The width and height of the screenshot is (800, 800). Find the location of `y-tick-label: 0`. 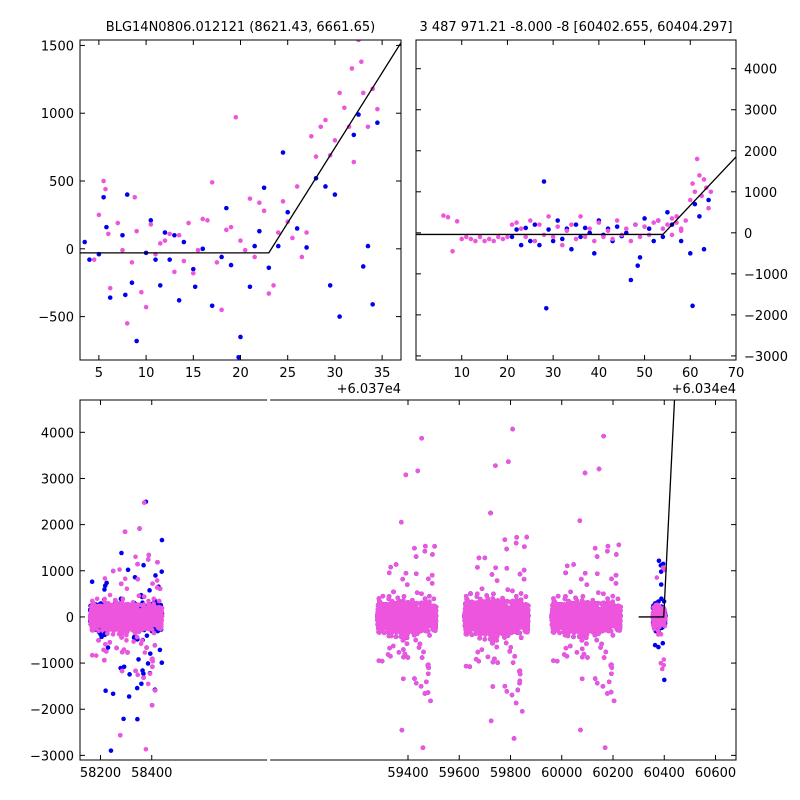

y-tick-label: 0 is located at coordinates (748, 234).